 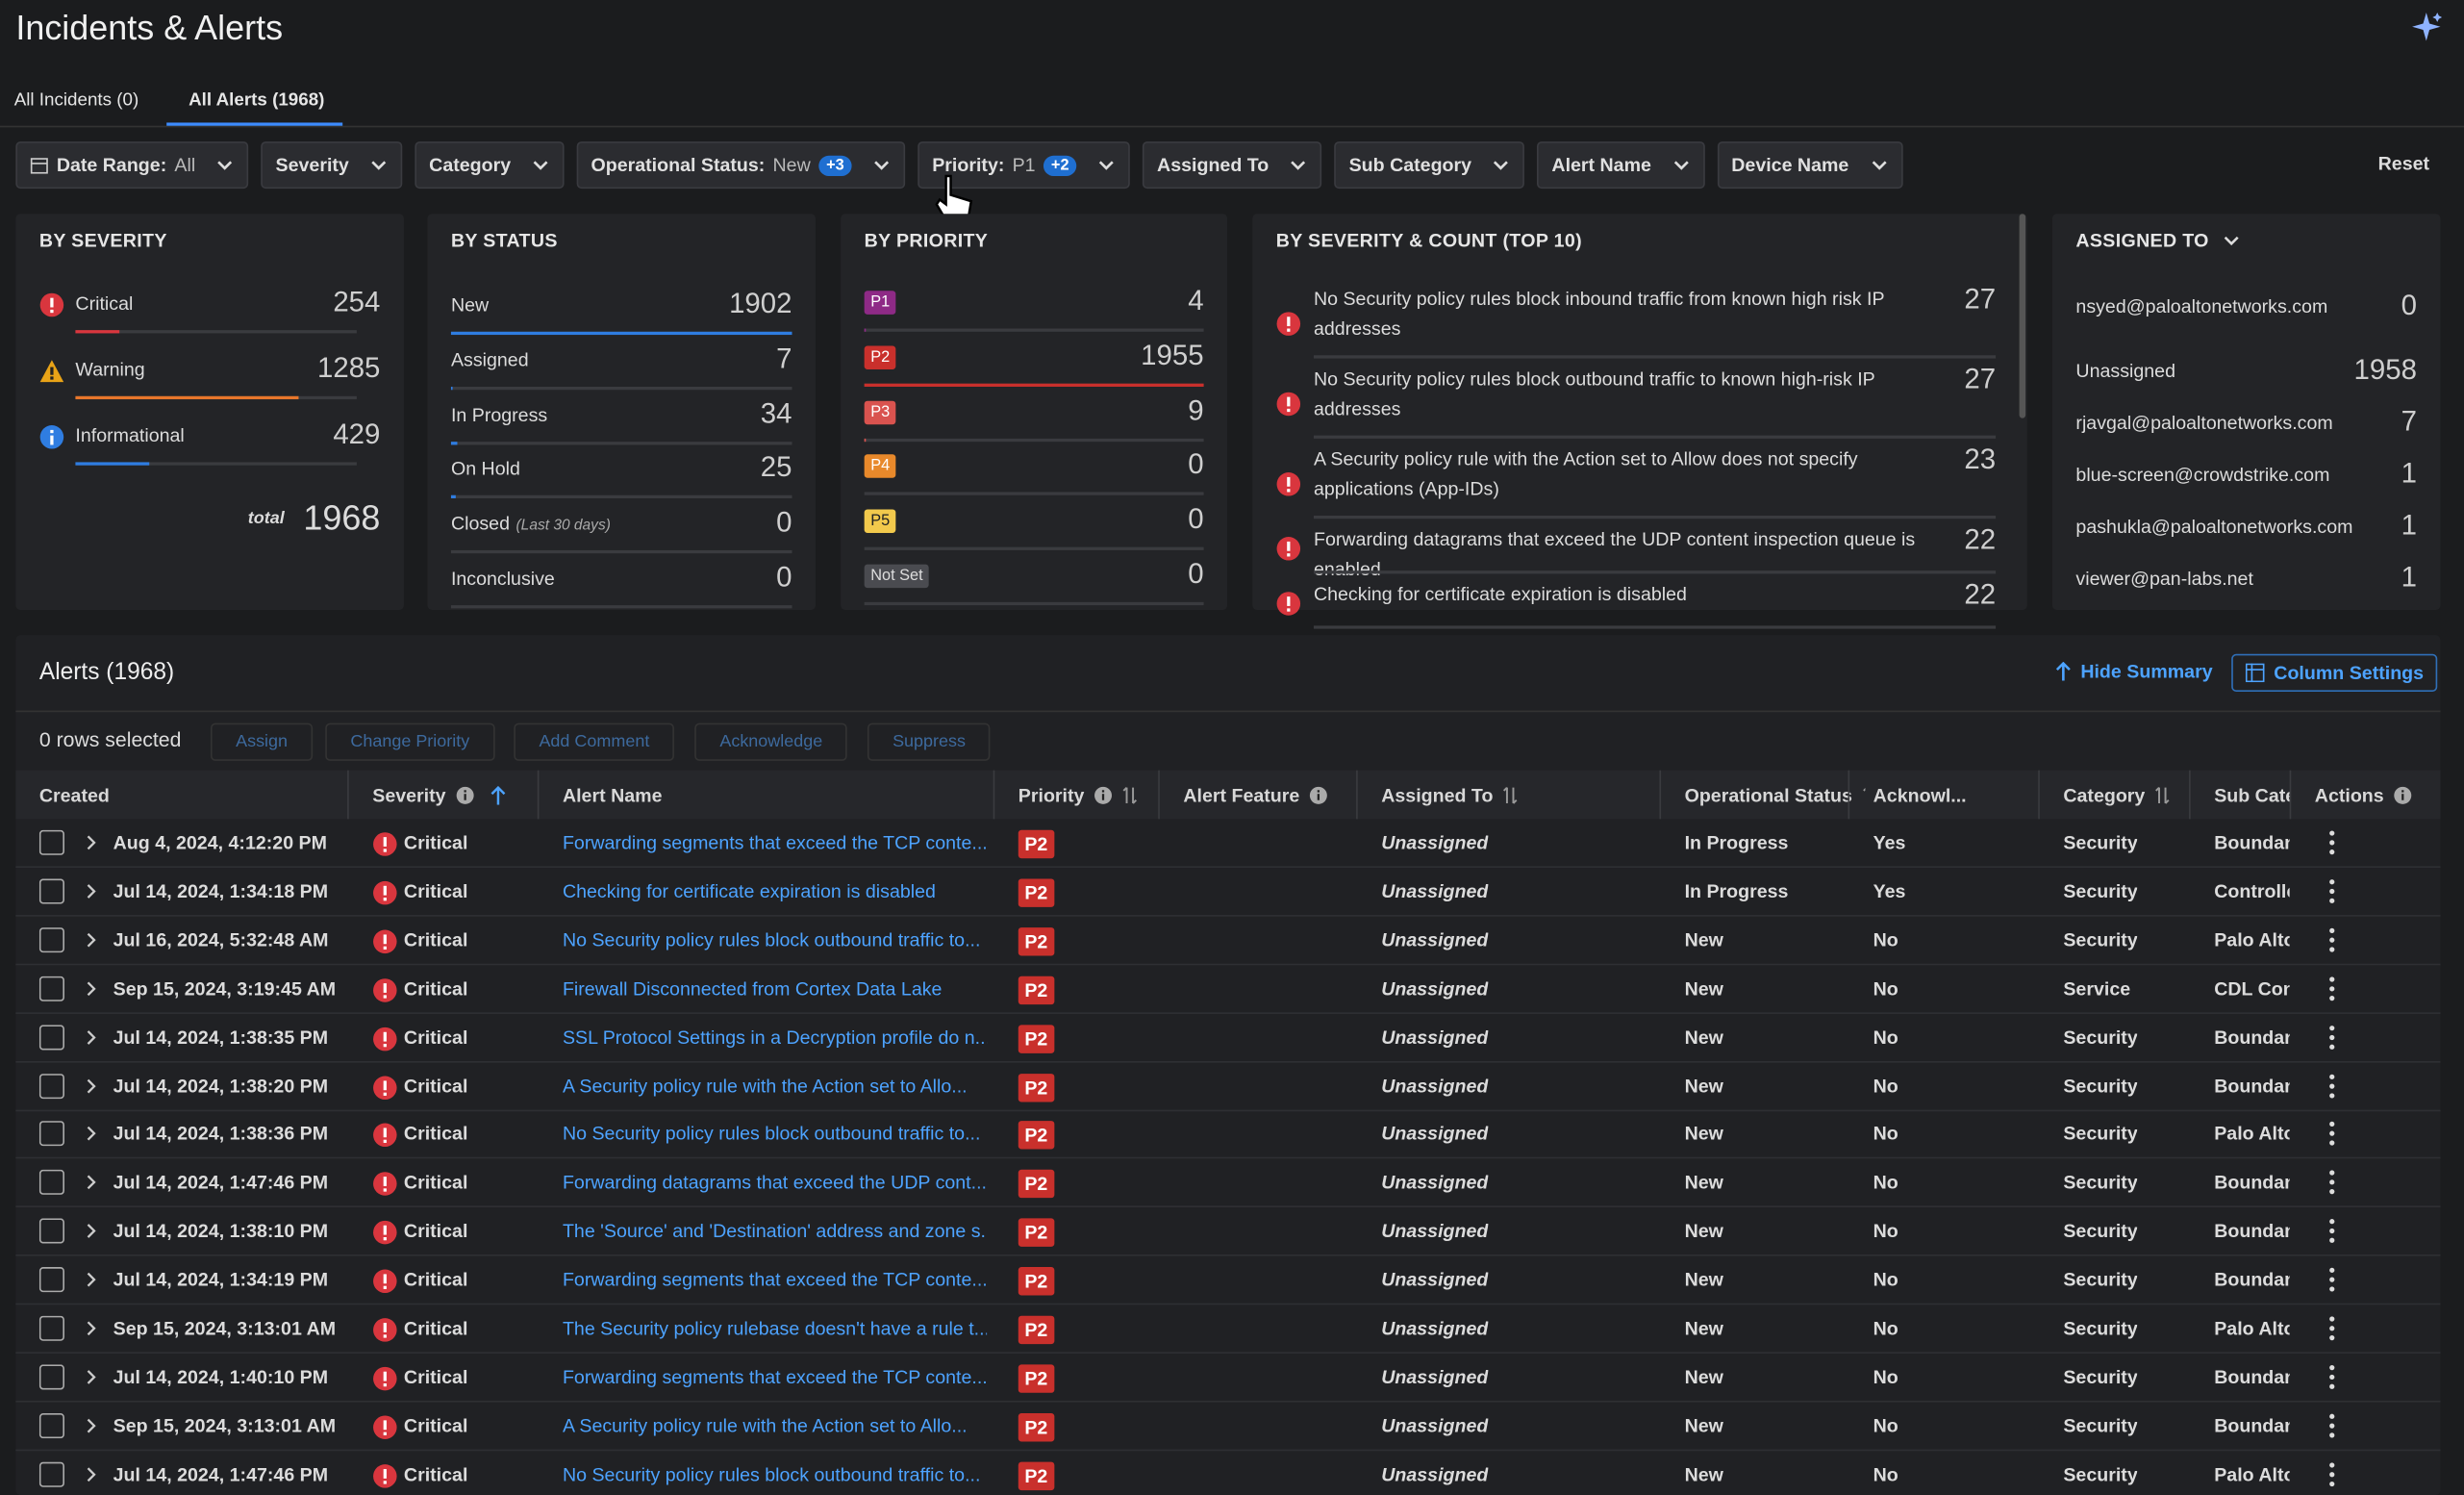 I want to click on action-button: Change Priority, so click(x=409, y=742).